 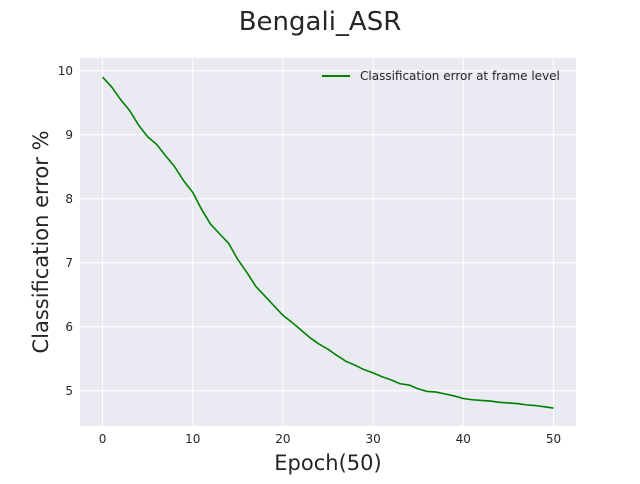 What do you see at coordinates (327, 463) in the screenshot?
I see `x-axis-label: Epoch(50)` at bounding box center [327, 463].